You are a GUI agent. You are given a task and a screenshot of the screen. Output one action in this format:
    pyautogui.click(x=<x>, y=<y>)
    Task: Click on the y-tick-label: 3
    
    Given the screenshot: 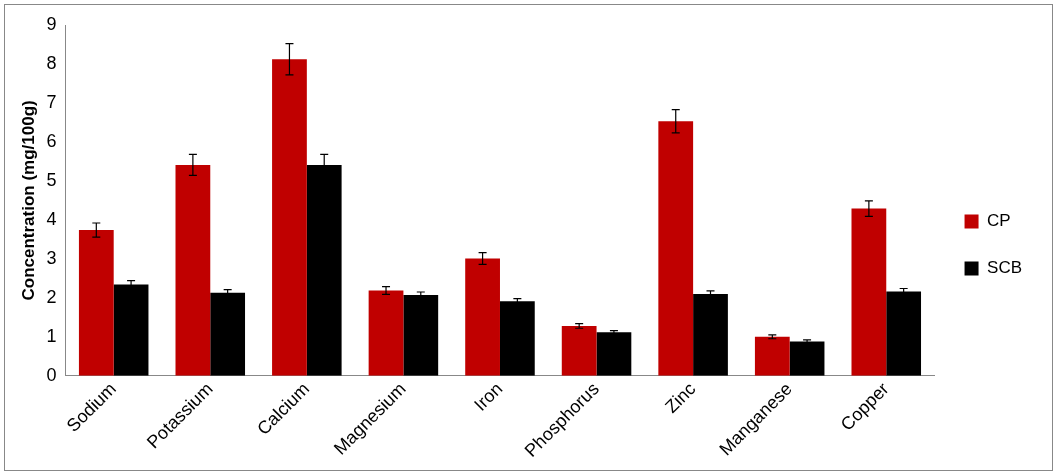 What is the action you would take?
    pyautogui.click(x=51, y=257)
    